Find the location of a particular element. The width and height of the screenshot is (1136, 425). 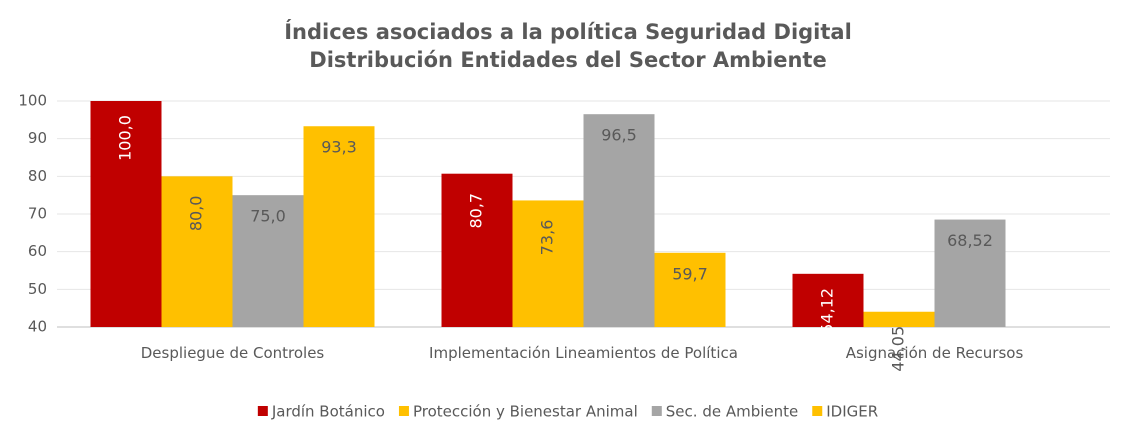

y-tick-label: 80 is located at coordinates (37, 176).